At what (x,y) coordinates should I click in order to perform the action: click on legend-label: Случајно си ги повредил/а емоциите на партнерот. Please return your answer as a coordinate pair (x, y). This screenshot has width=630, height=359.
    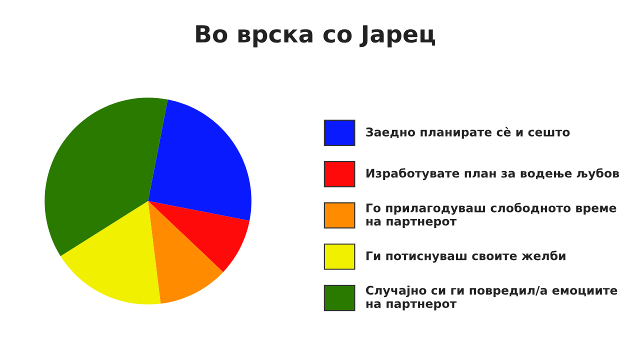
    Looking at the image, I should click on (492, 298).